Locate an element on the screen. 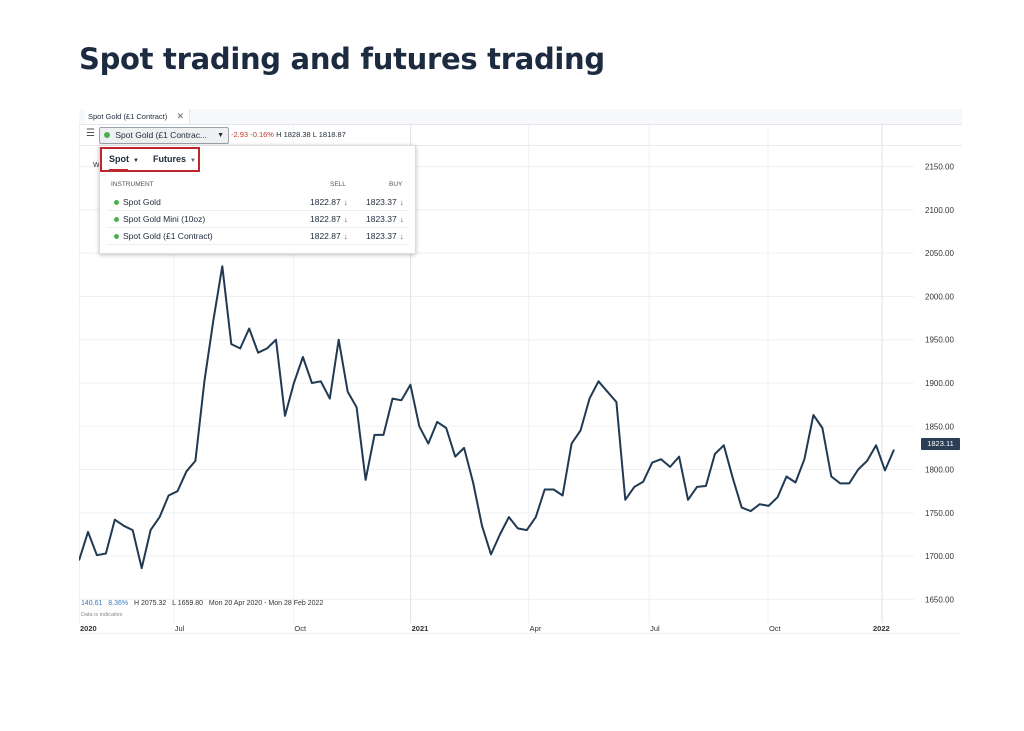  range-low: L 1659.80 is located at coordinates (188, 603).